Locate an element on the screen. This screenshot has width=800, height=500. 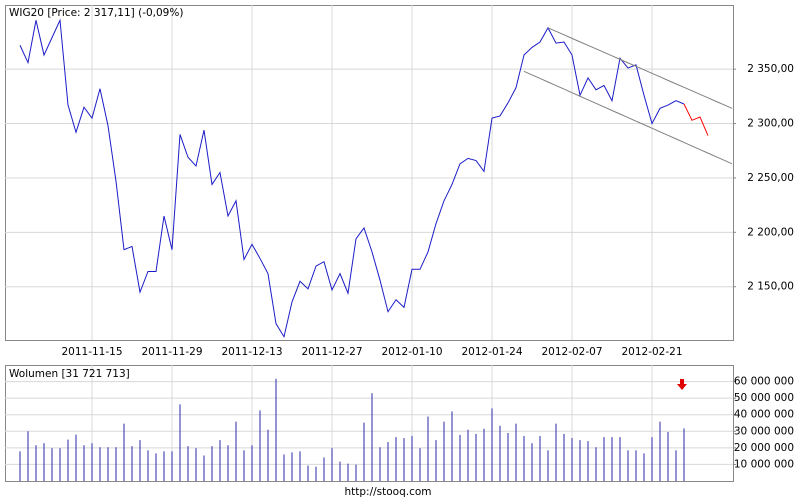
x-tick-label: 2012-02-21 is located at coordinates (651, 352).